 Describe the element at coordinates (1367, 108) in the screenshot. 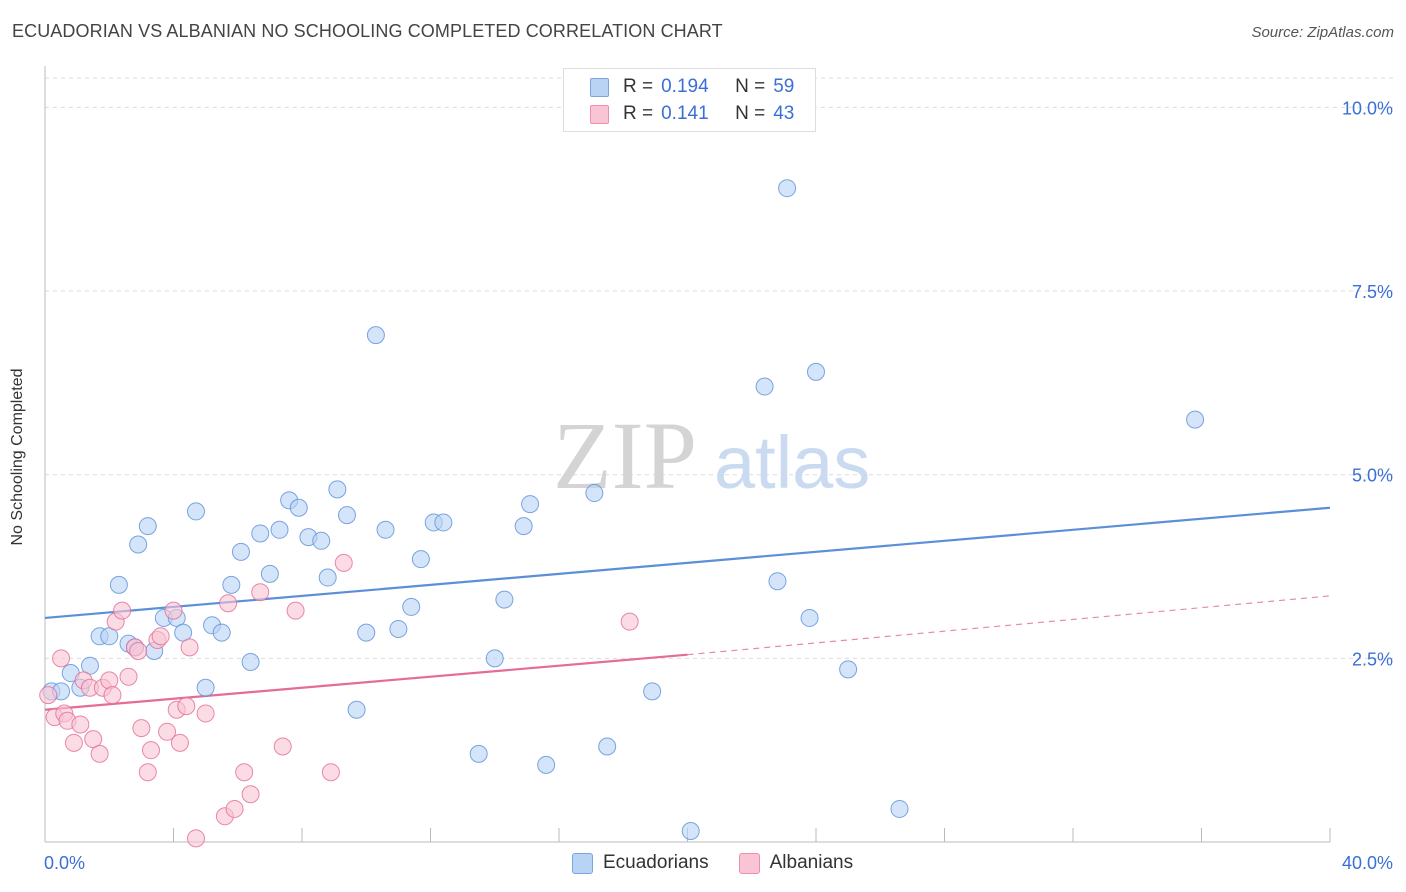

I see `y-tick-label: 10.0%` at that location.